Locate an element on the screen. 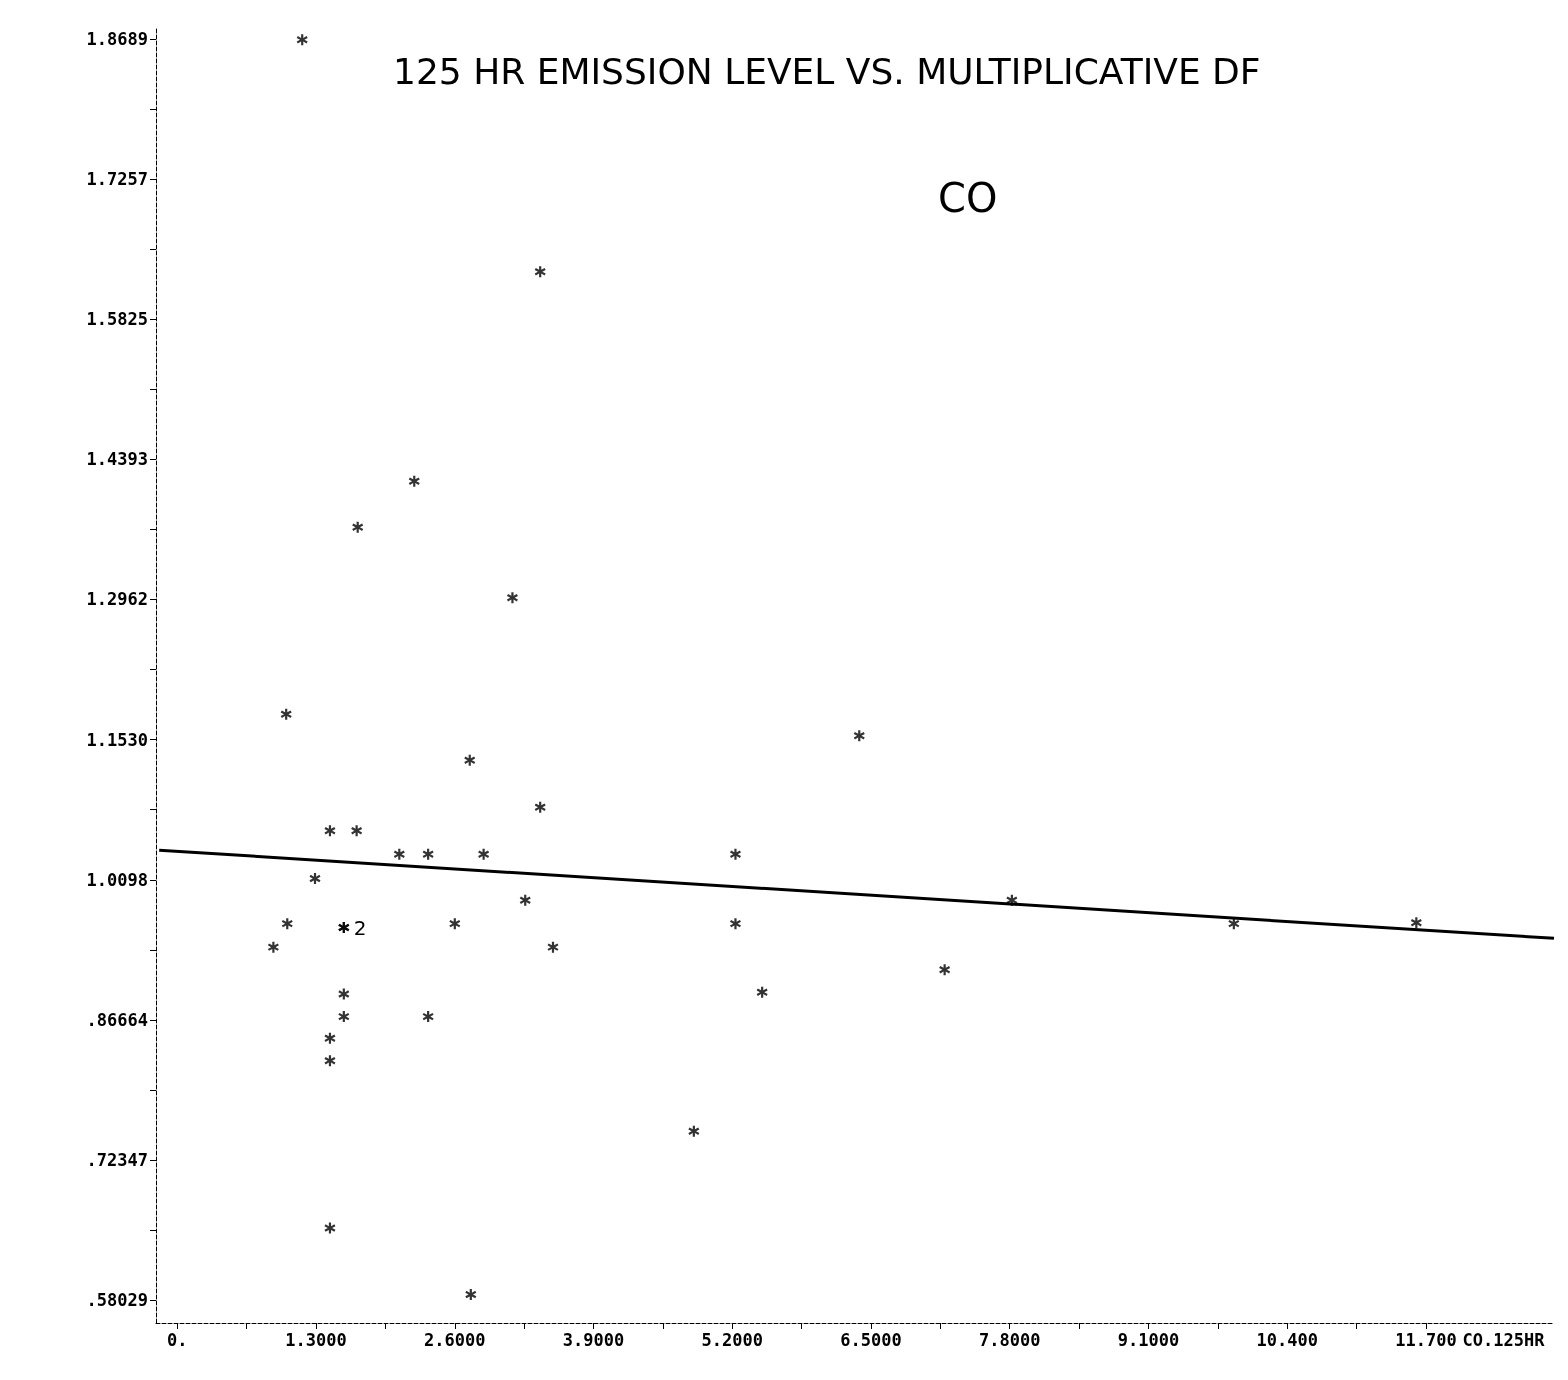  text: 125 HR EMISSION LEVEL VS. MULTIPLICATIVE DF is located at coordinates (827, 71).